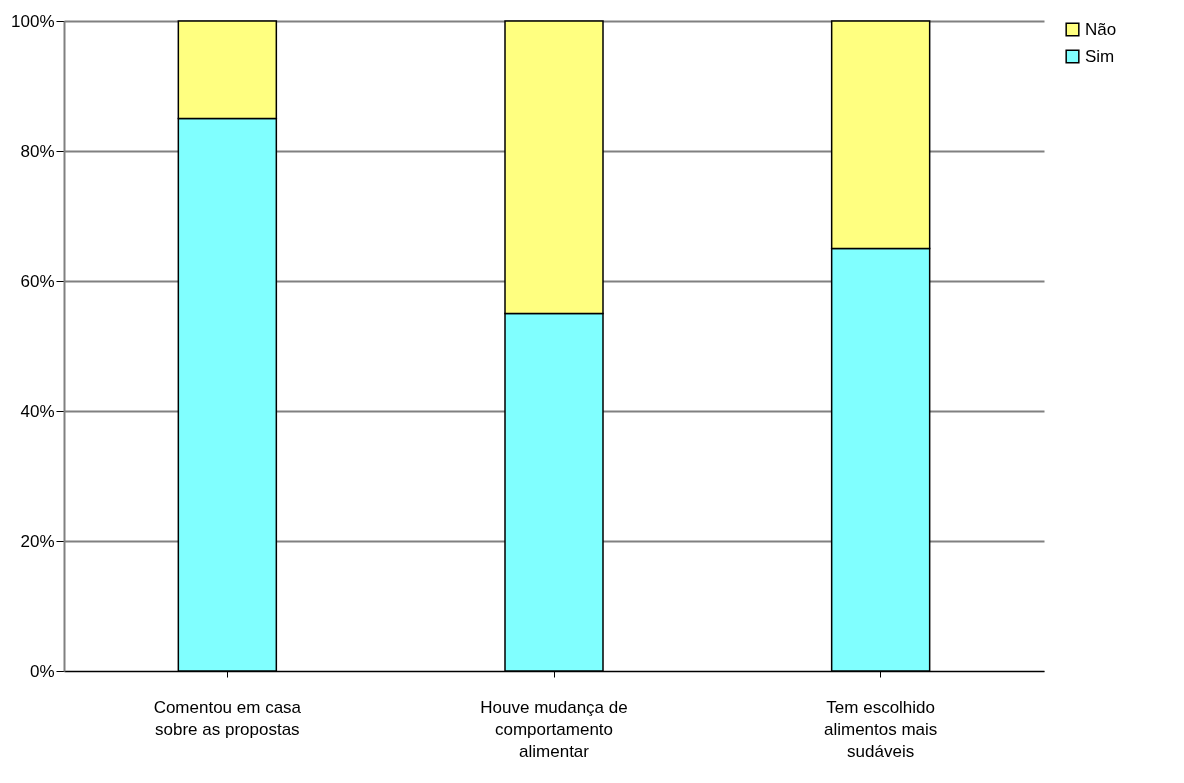 The height and width of the screenshot is (783, 1184). Describe the element at coordinates (33, 21) in the screenshot. I see `y-tick-label: 100%` at that location.